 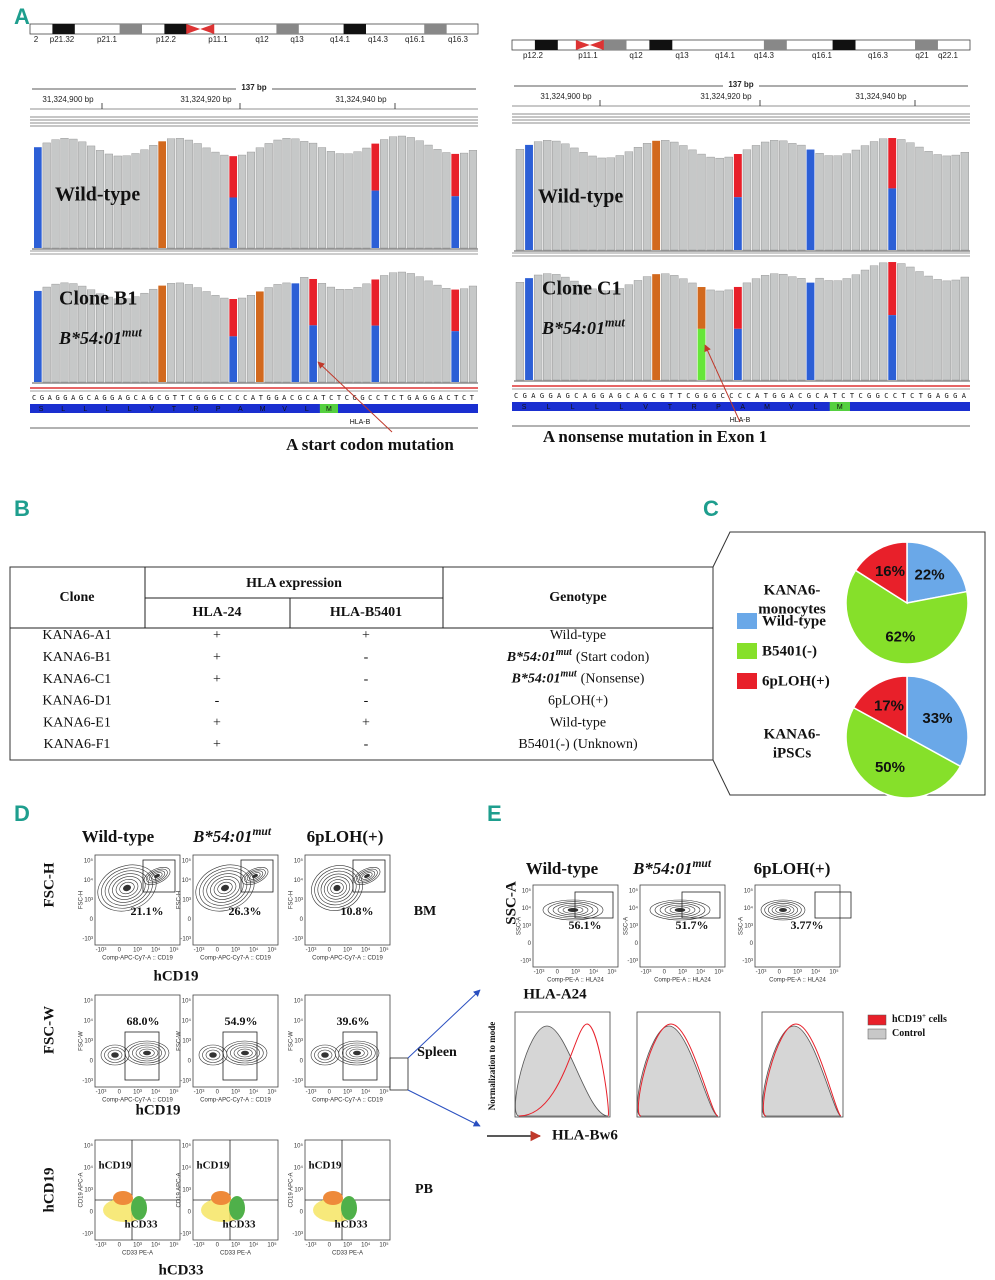 I want to click on amino-acid-track, so click(x=254, y=408).